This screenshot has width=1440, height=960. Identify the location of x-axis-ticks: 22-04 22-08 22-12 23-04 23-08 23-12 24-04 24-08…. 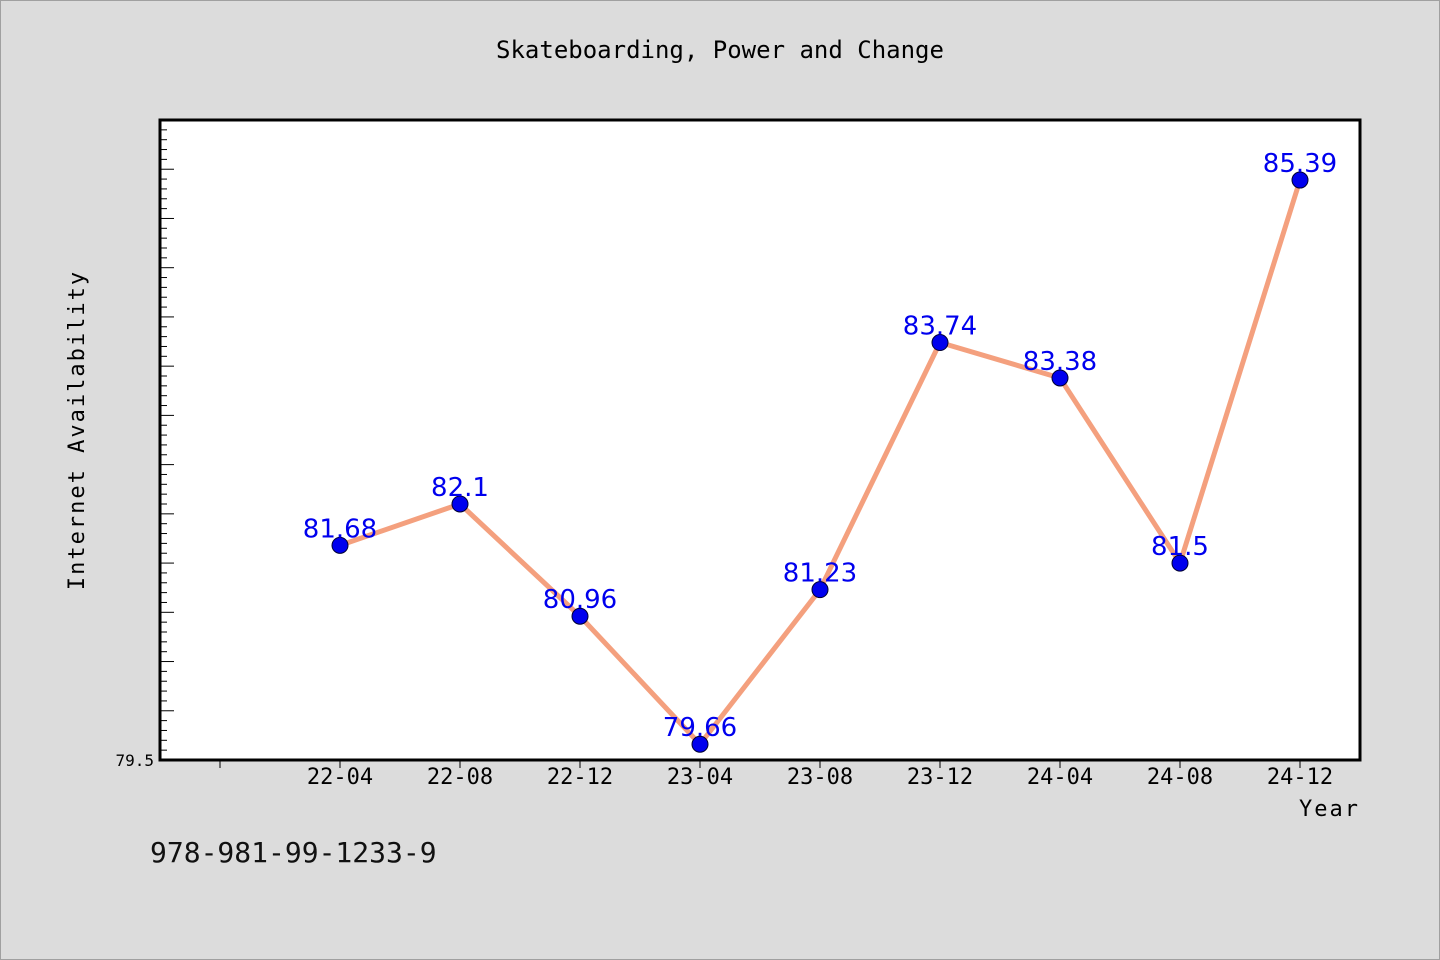
(776, 775).